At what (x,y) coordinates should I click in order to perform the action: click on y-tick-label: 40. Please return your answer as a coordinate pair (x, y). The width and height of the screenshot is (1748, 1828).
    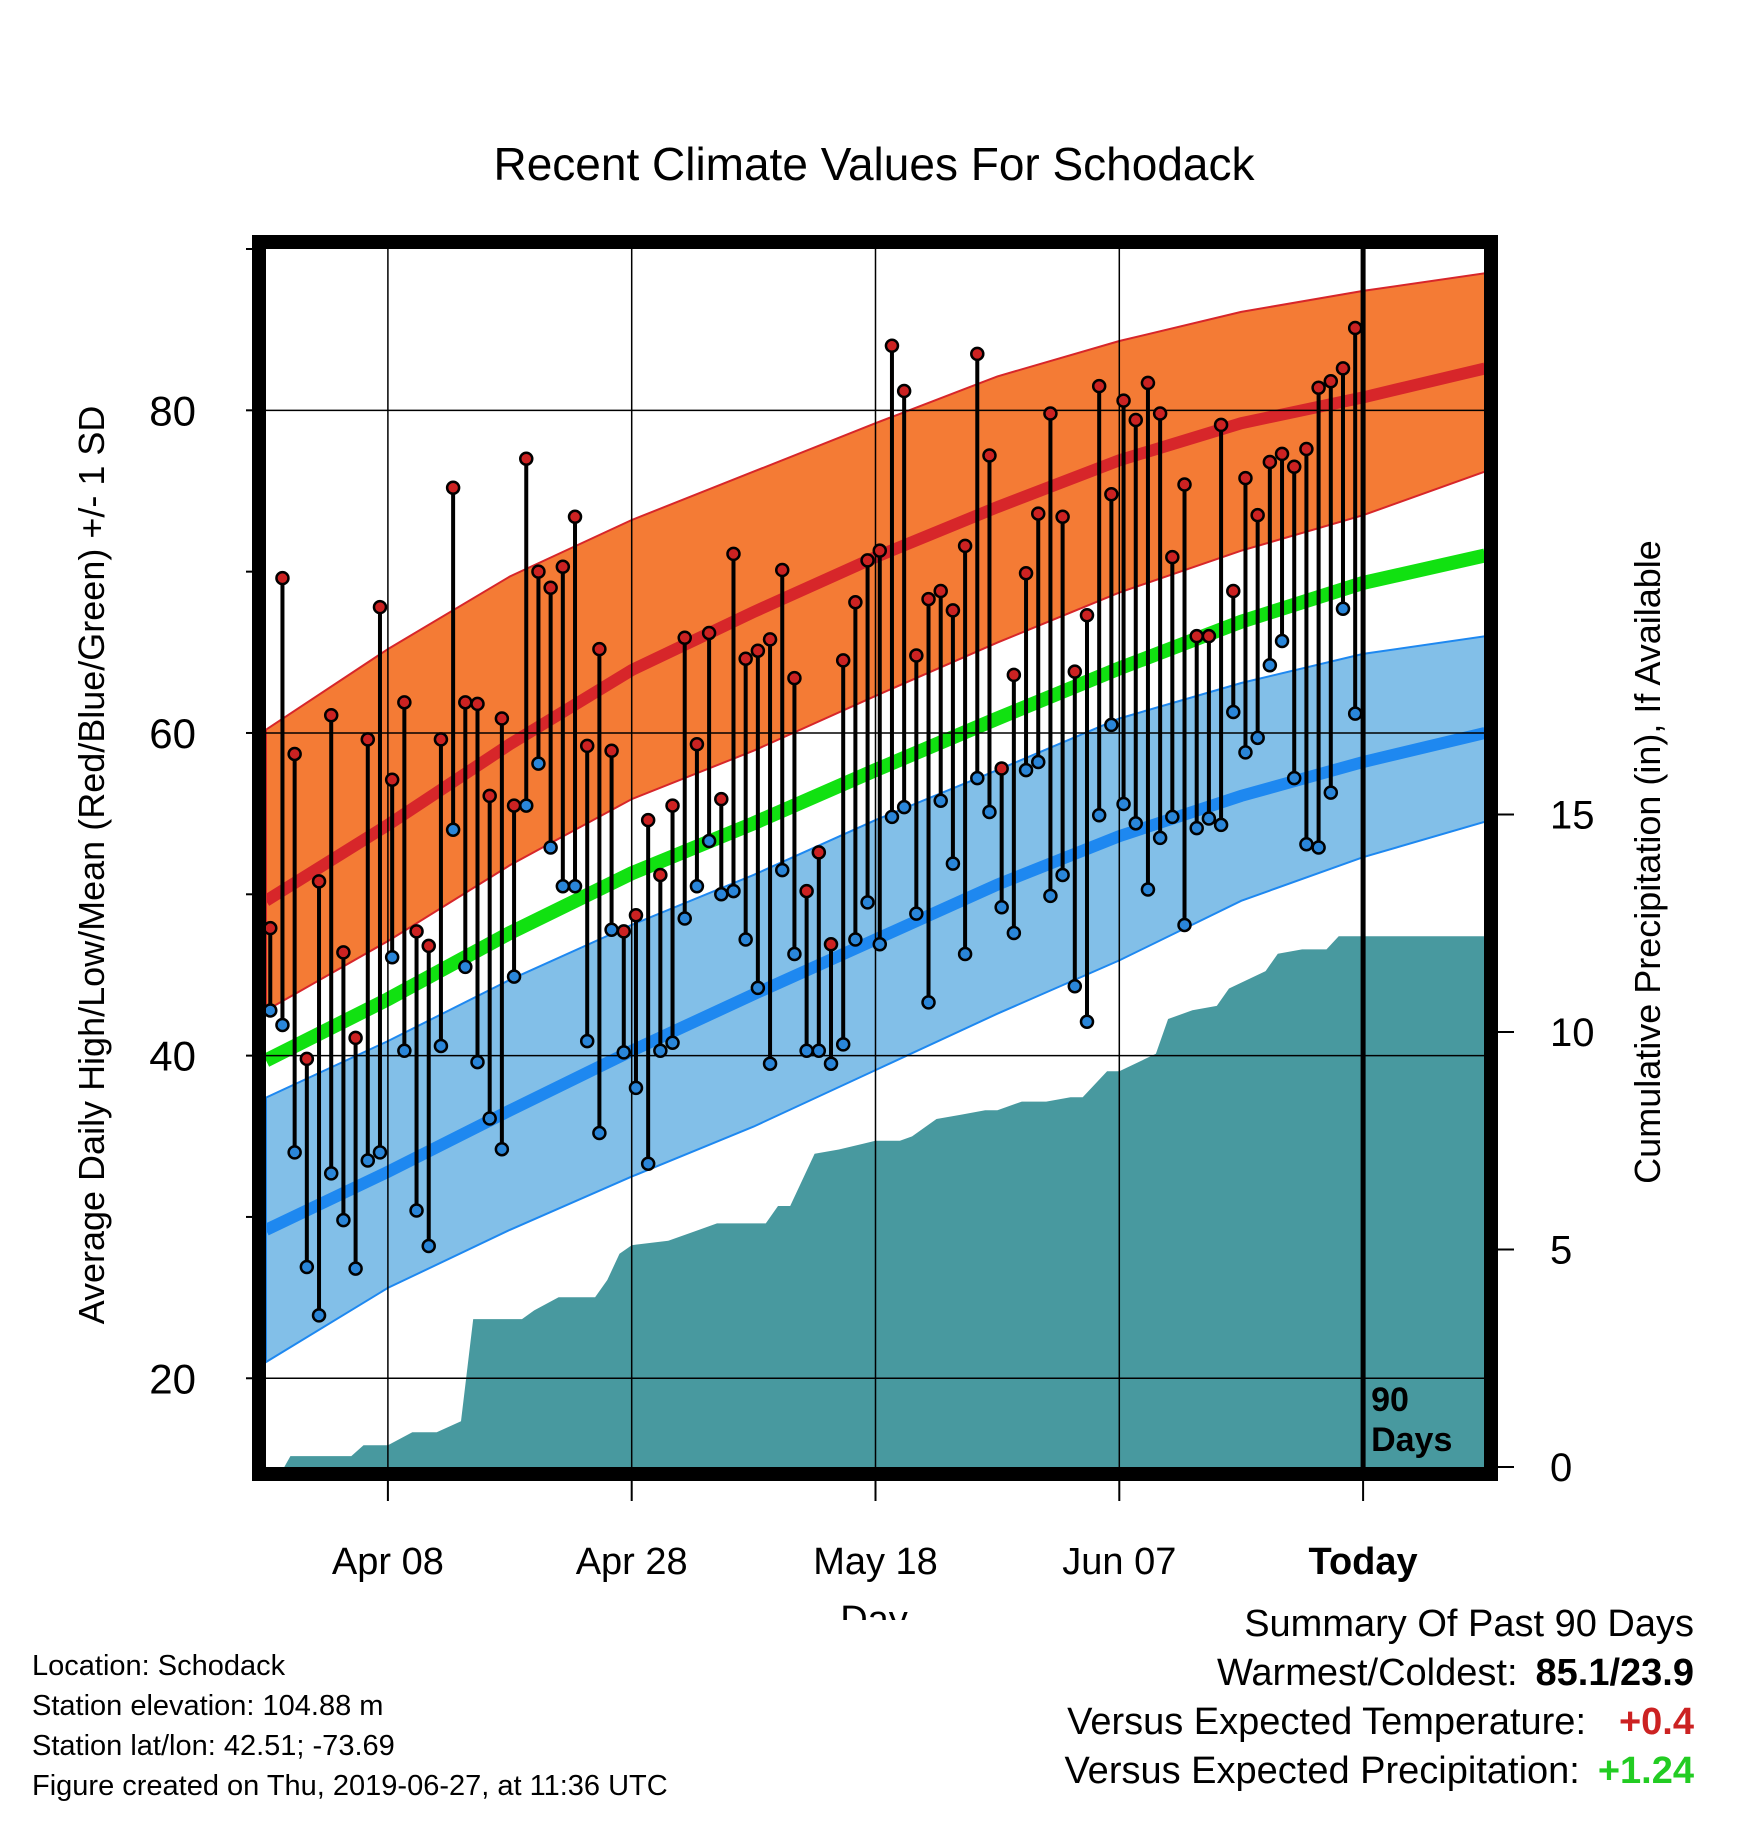
    Looking at the image, I should click on (172, 1056).